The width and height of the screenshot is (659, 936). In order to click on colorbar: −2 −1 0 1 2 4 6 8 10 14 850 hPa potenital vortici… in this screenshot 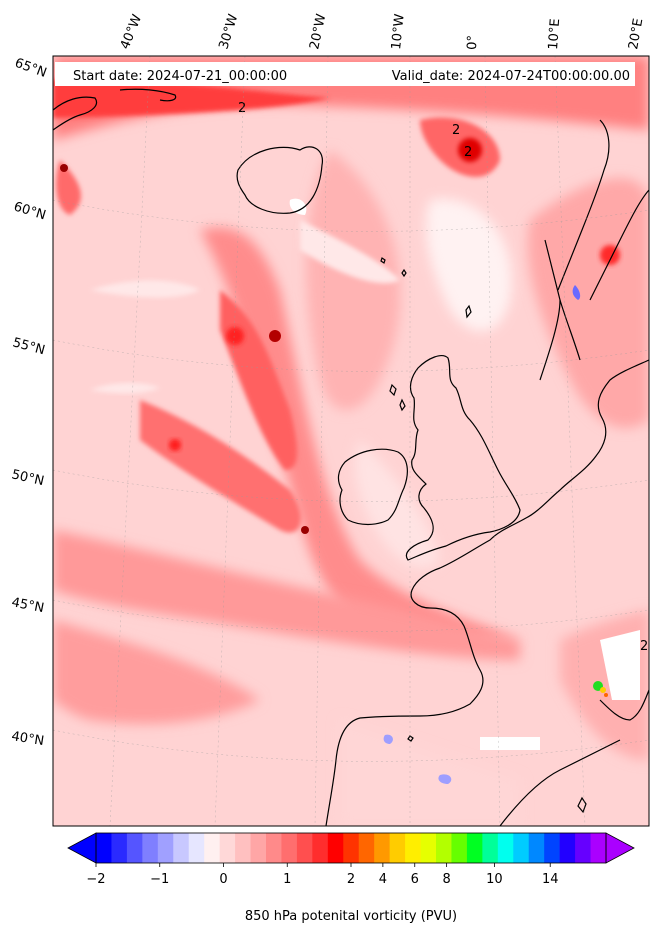, I will do `click(351, 878)`.